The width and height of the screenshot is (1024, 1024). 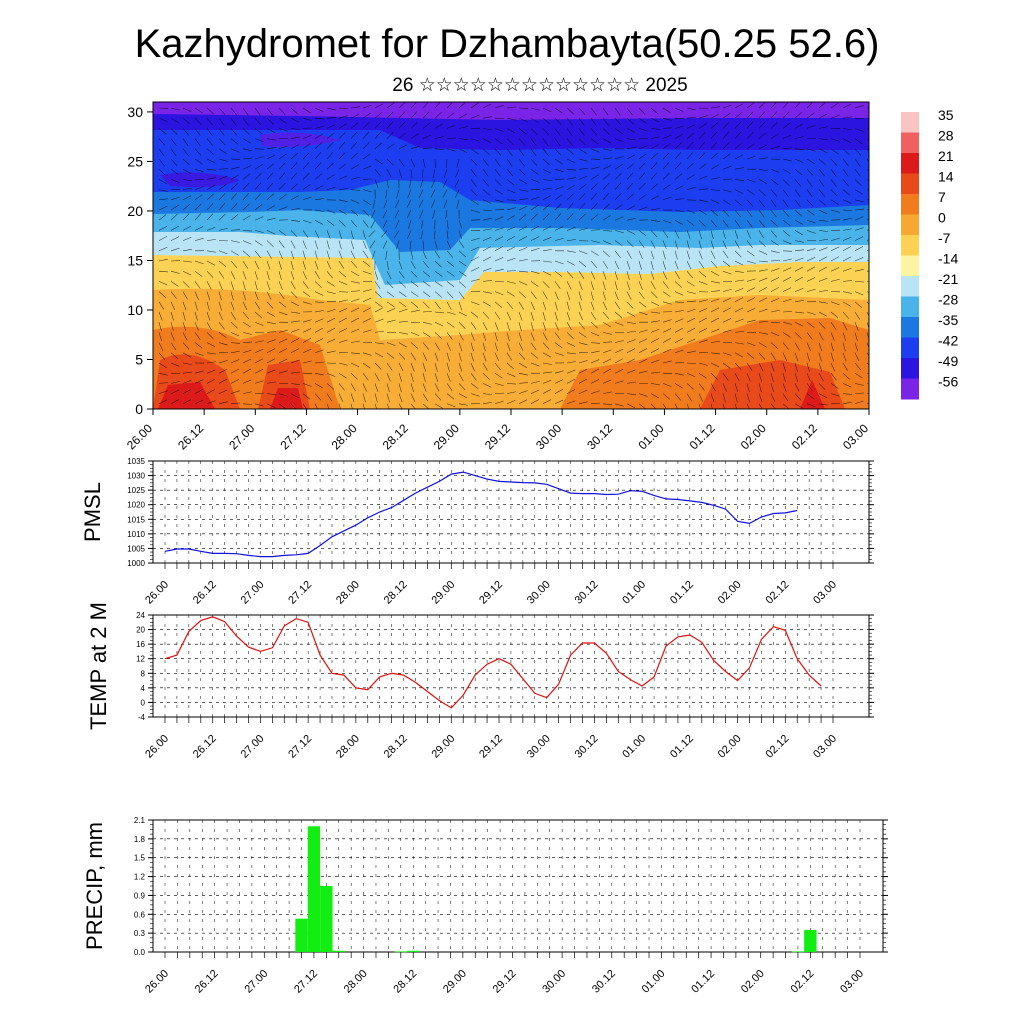 I want to click on x-tick-label: 01.12, so click(x=703, y=982).